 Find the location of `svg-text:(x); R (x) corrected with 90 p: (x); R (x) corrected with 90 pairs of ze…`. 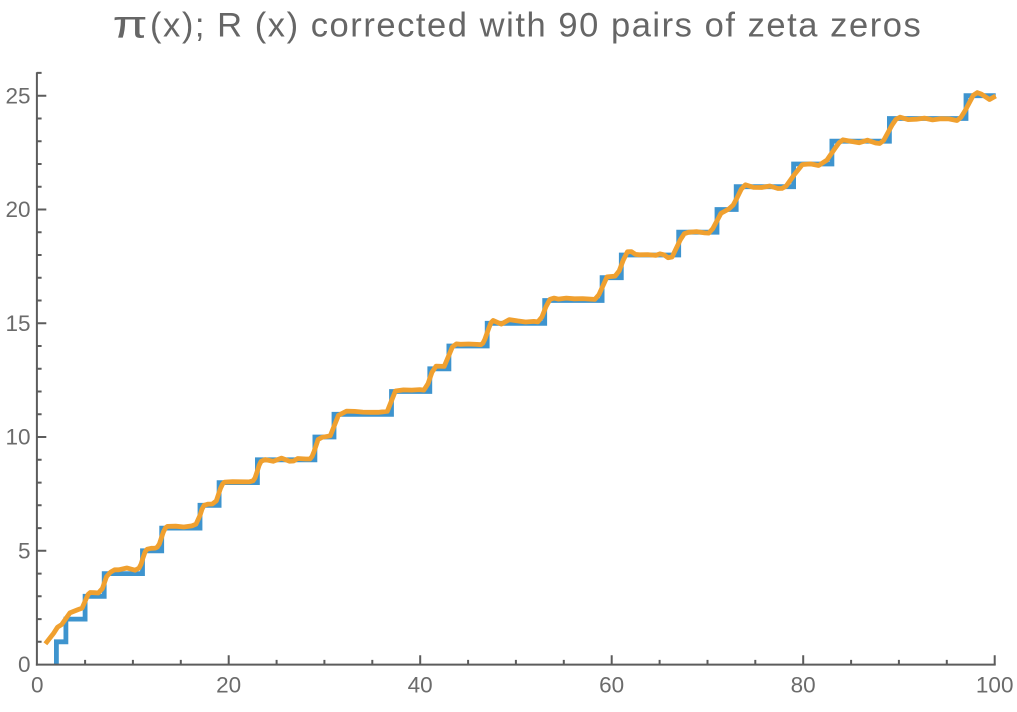

svg-text:(x); R (x) corrected with 90 p: (x); R (x) corrected with 90 pairs of ze… is located at coordinates (536, 26).